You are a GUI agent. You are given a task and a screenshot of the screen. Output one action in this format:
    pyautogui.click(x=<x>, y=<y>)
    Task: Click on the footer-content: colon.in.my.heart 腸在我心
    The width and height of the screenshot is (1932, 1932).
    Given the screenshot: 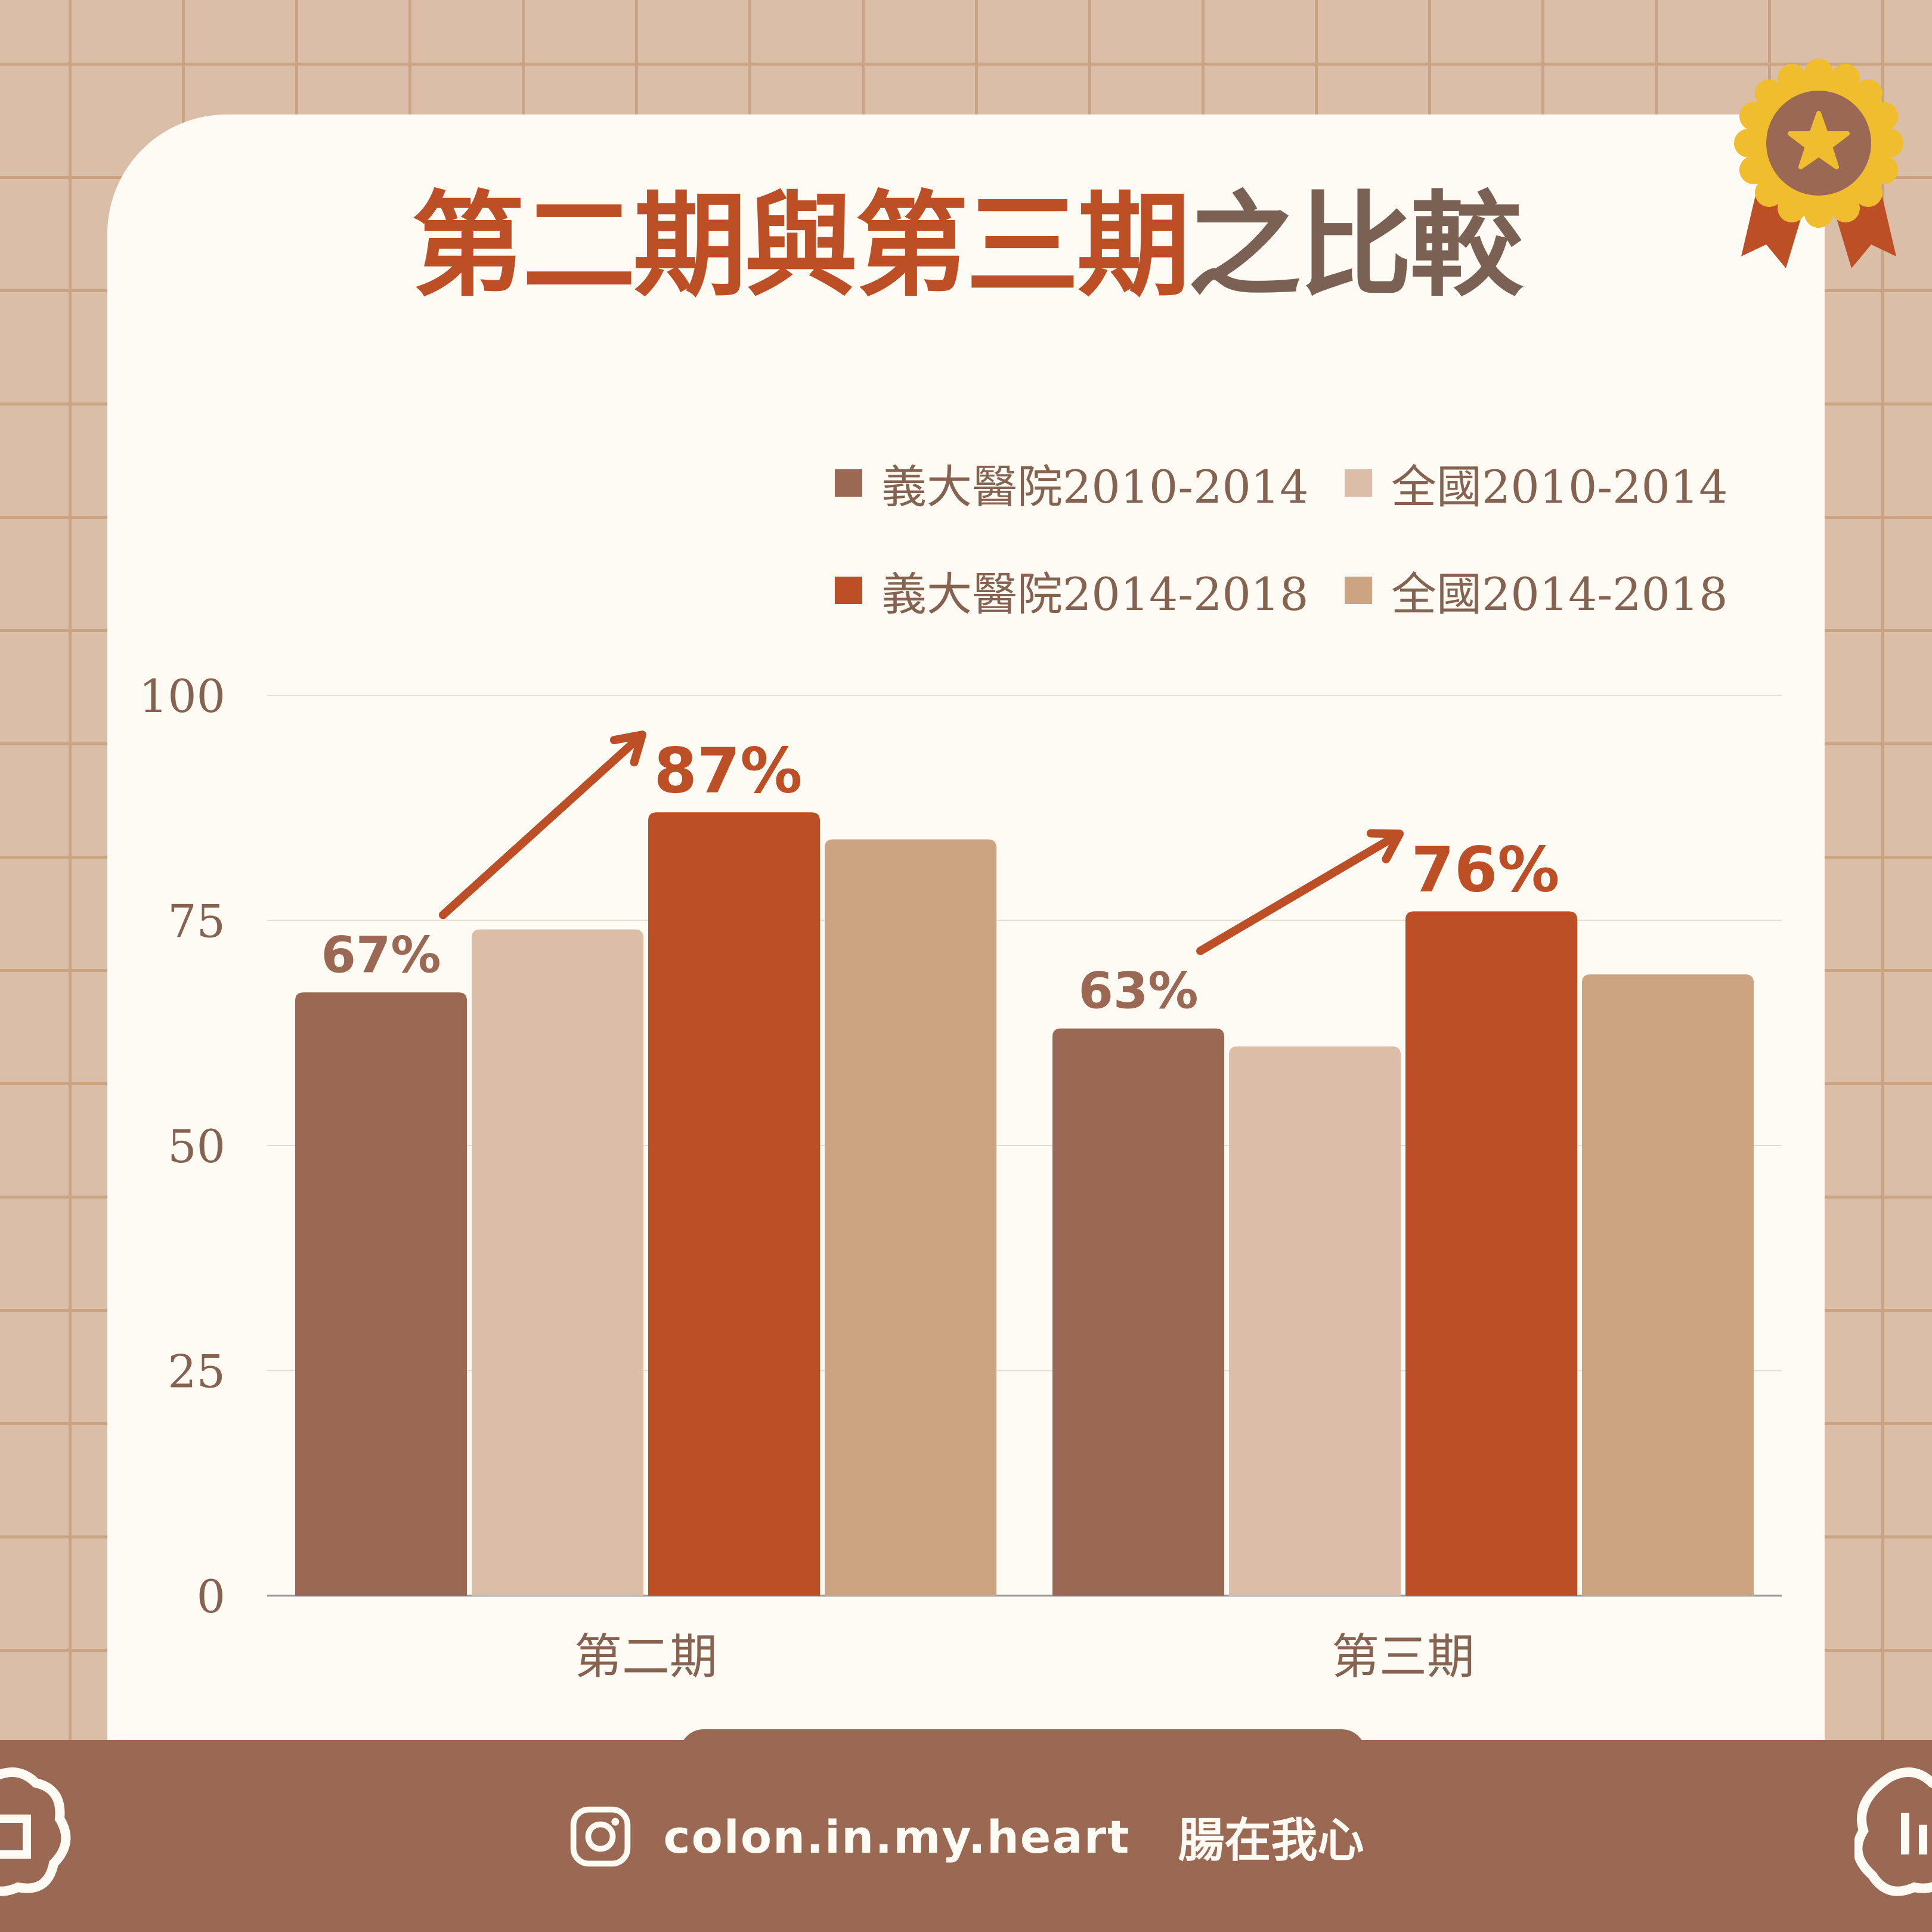 What is the action you would take?
    pyautogui.click(x=966, y=1836)
    